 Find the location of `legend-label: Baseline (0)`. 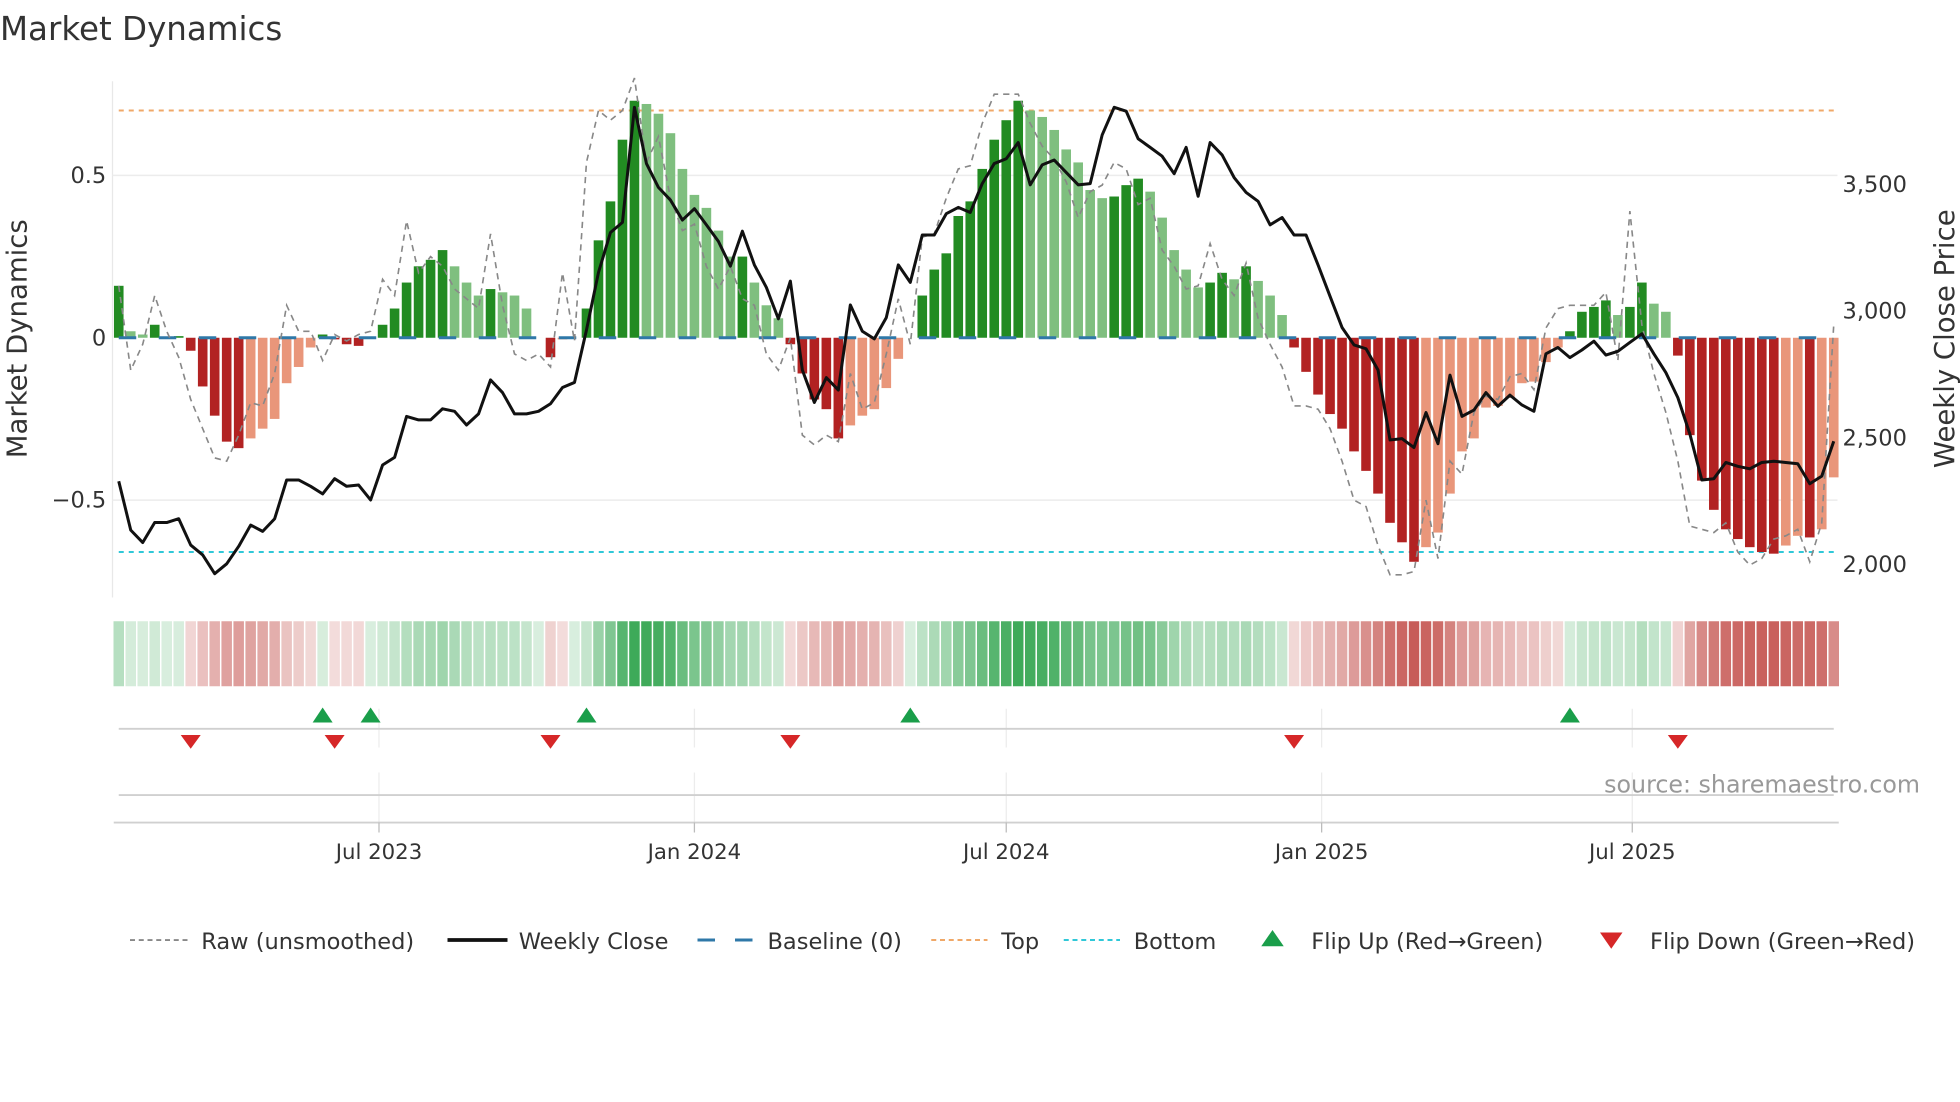

legend-label: Baseline (0) is located at coordinates (835, 942).